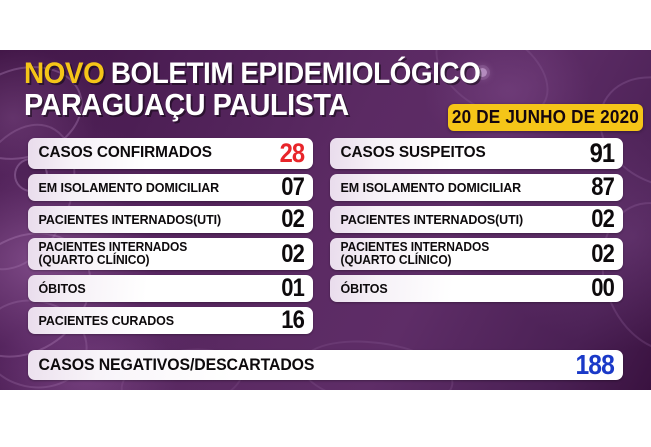  Describe the element at coordinates (292, 153) in the screenshot. I see `stat-row-value: 28` at that location.